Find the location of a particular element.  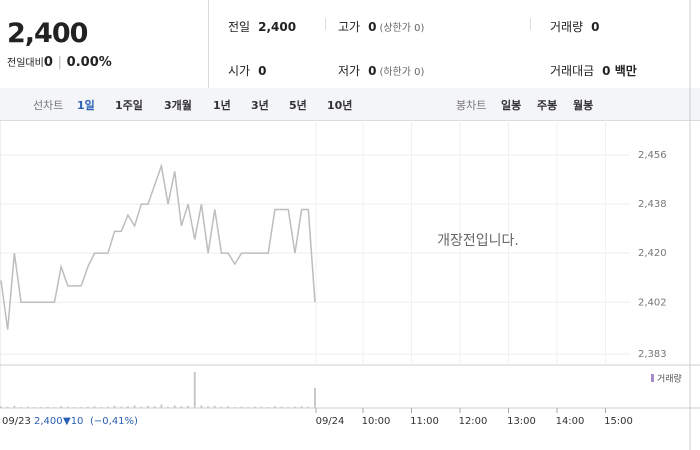

message: 개장전입니다. is located at coordinates (478, 241).